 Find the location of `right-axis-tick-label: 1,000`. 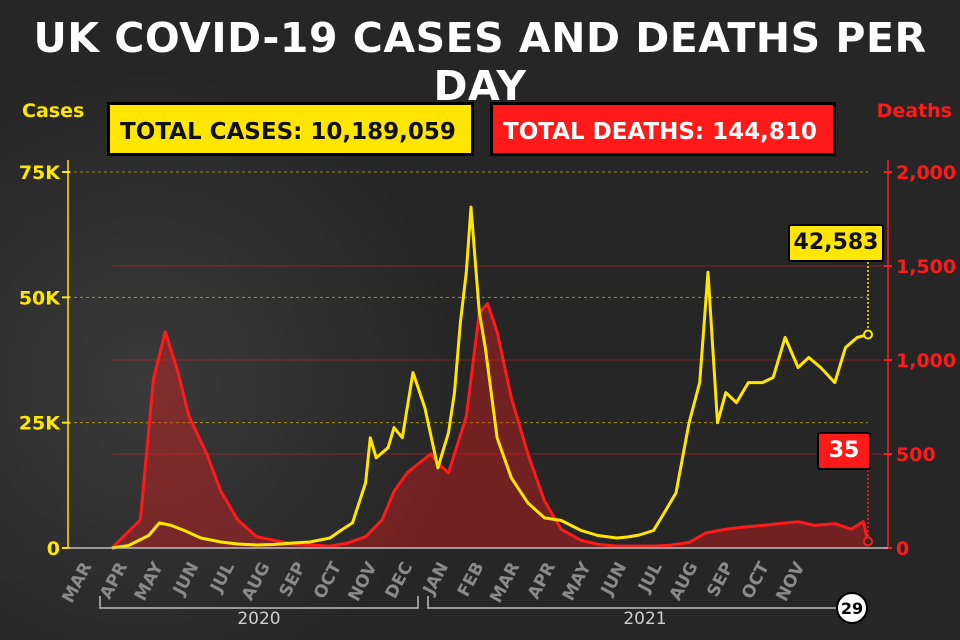

right-axis-tick-label: 1,000 is located at coordinates (926, 361).